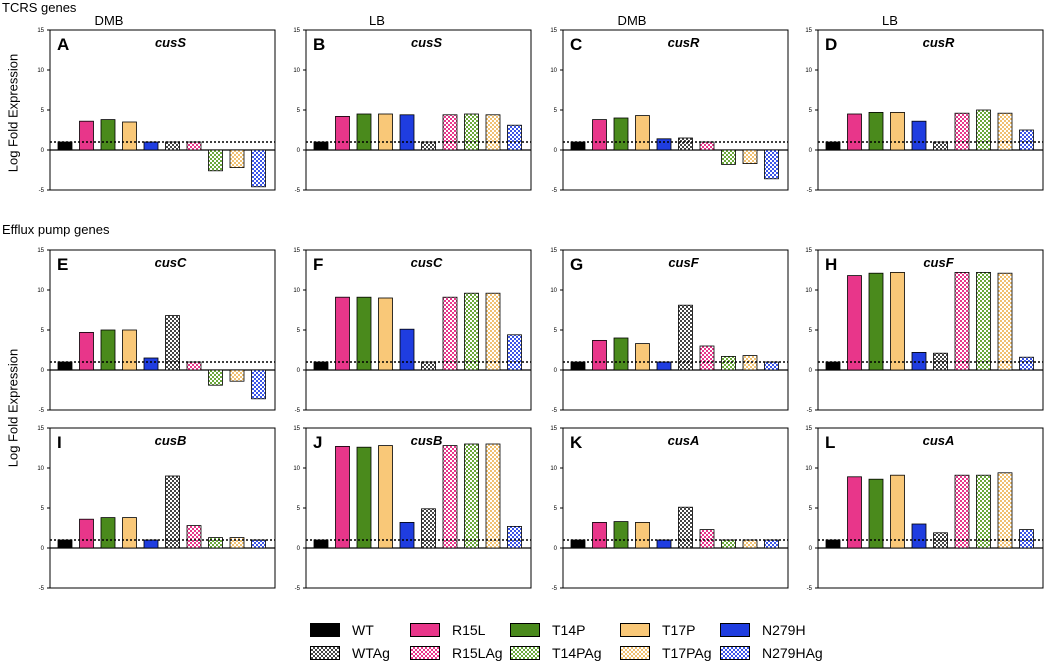 The height and width of the screenshot is (666, 1059). I want to click on legend-swatch-n279hag, so click(735, 653).